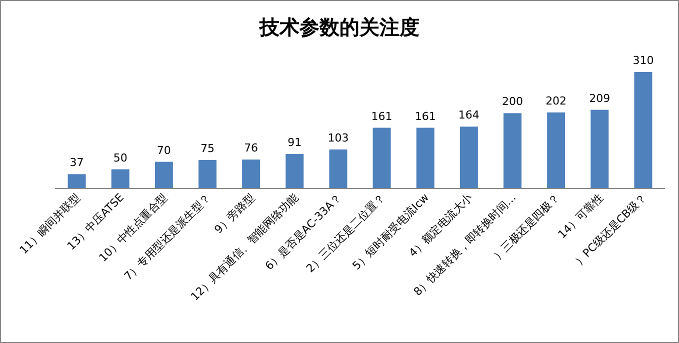 Image resolution: width=679 pixels, height=343 pixels. I want to click on data-label: 37, so click(77, 163).